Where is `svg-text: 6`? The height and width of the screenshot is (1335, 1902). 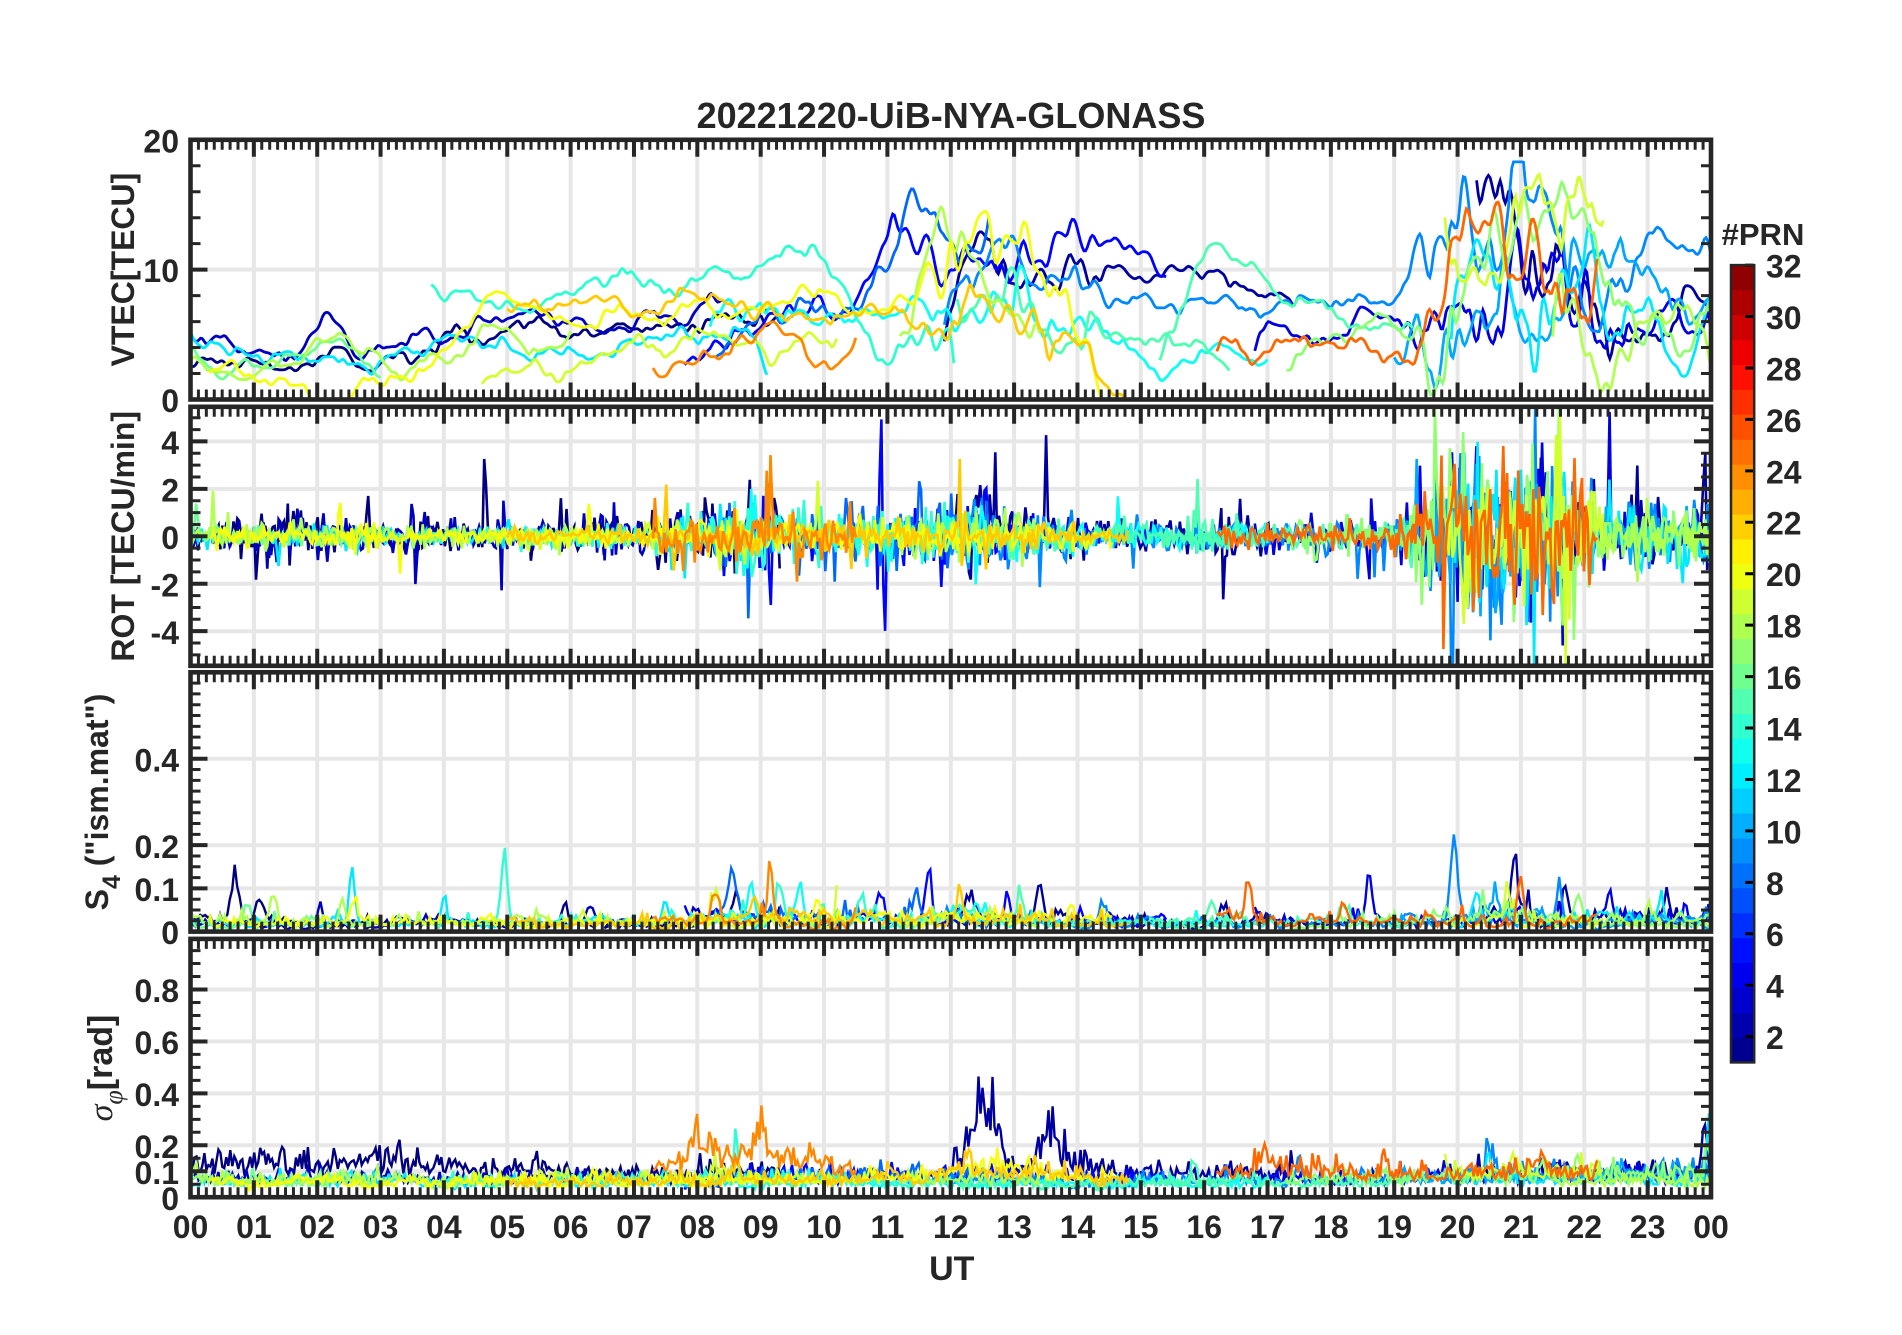
svg-text: 6 is located at coordinates (1775, 935).